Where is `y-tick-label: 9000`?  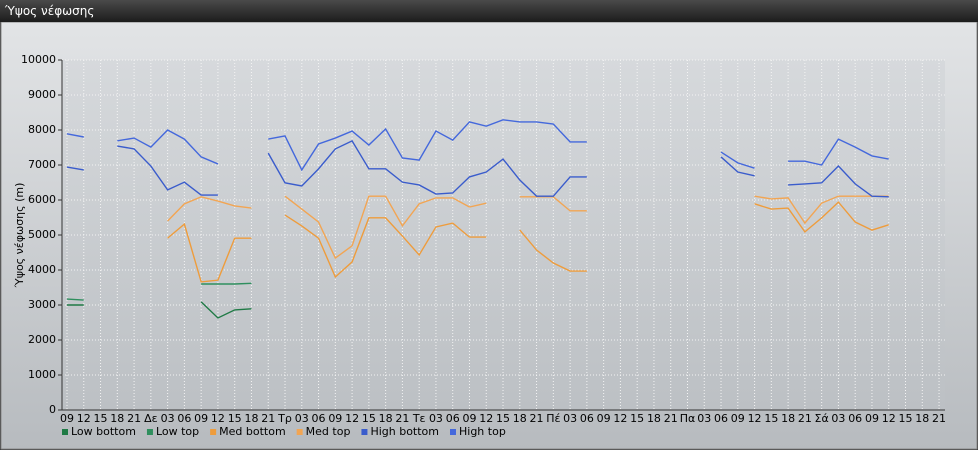 y-tick-label: 9000 is located at coordinates (42, 94).